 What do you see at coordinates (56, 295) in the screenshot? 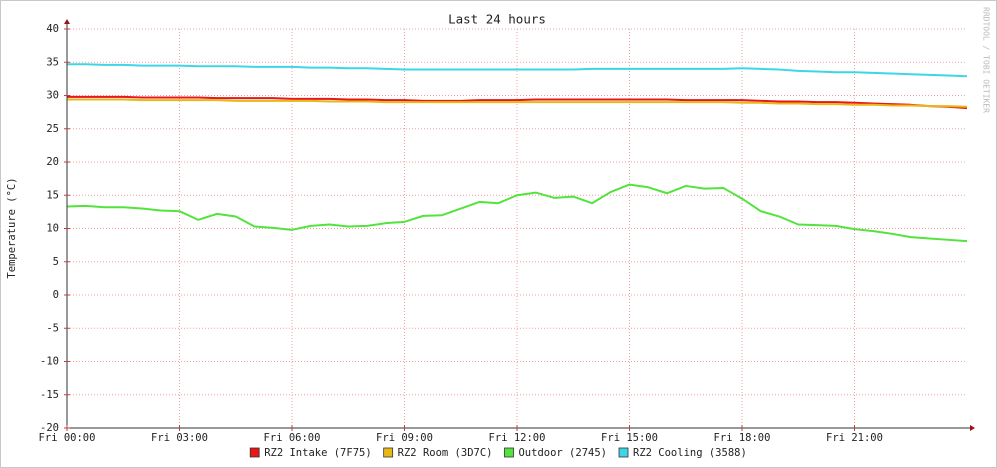
I see `y-tick-label: 0` at bounding box center [56, 295].